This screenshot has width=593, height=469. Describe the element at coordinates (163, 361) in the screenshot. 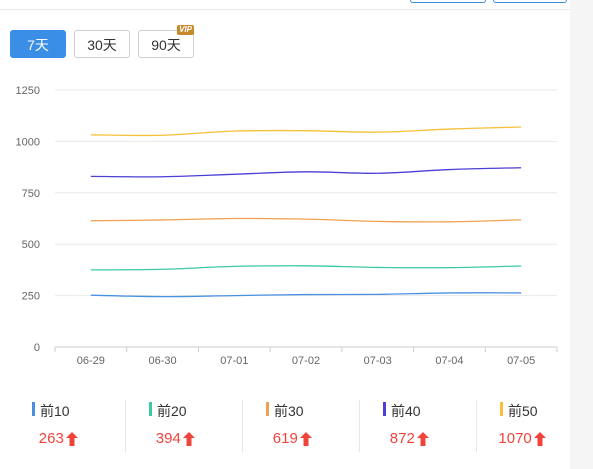

I see `x-tick-label: 06-30` at that location.